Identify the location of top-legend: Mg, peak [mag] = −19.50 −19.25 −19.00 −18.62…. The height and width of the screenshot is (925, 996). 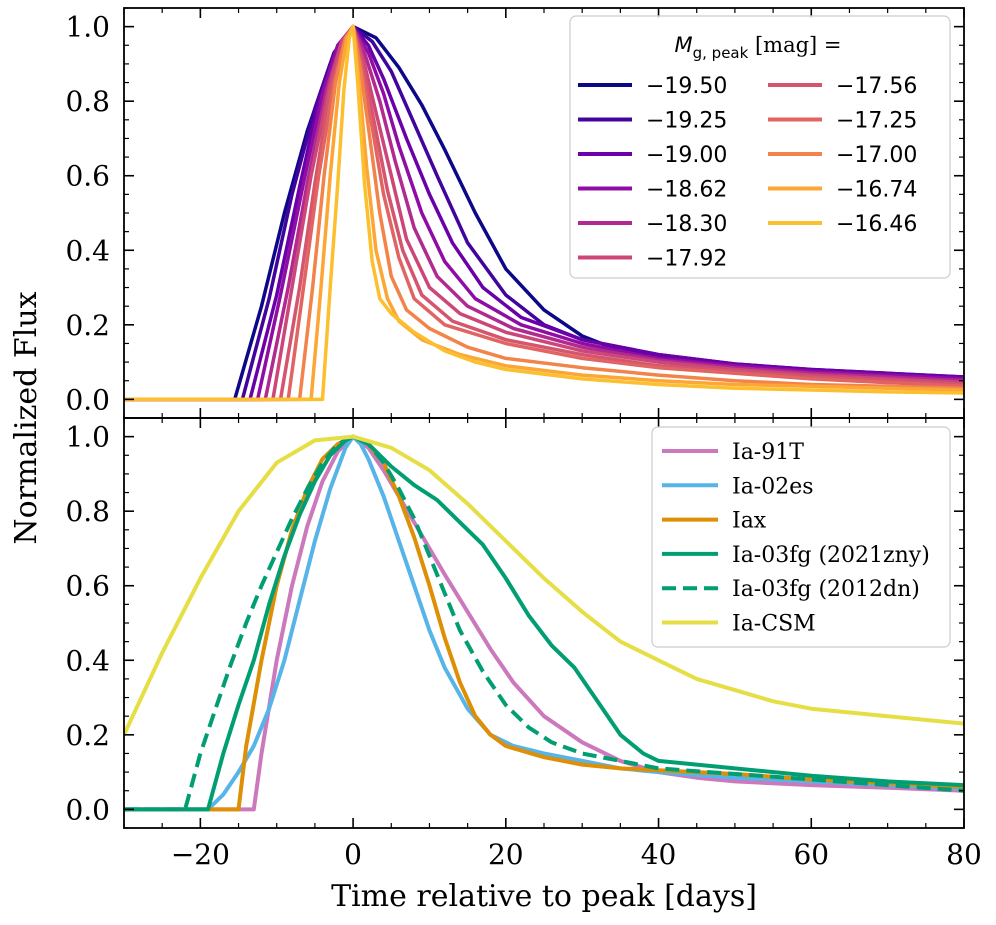
(760, 147).